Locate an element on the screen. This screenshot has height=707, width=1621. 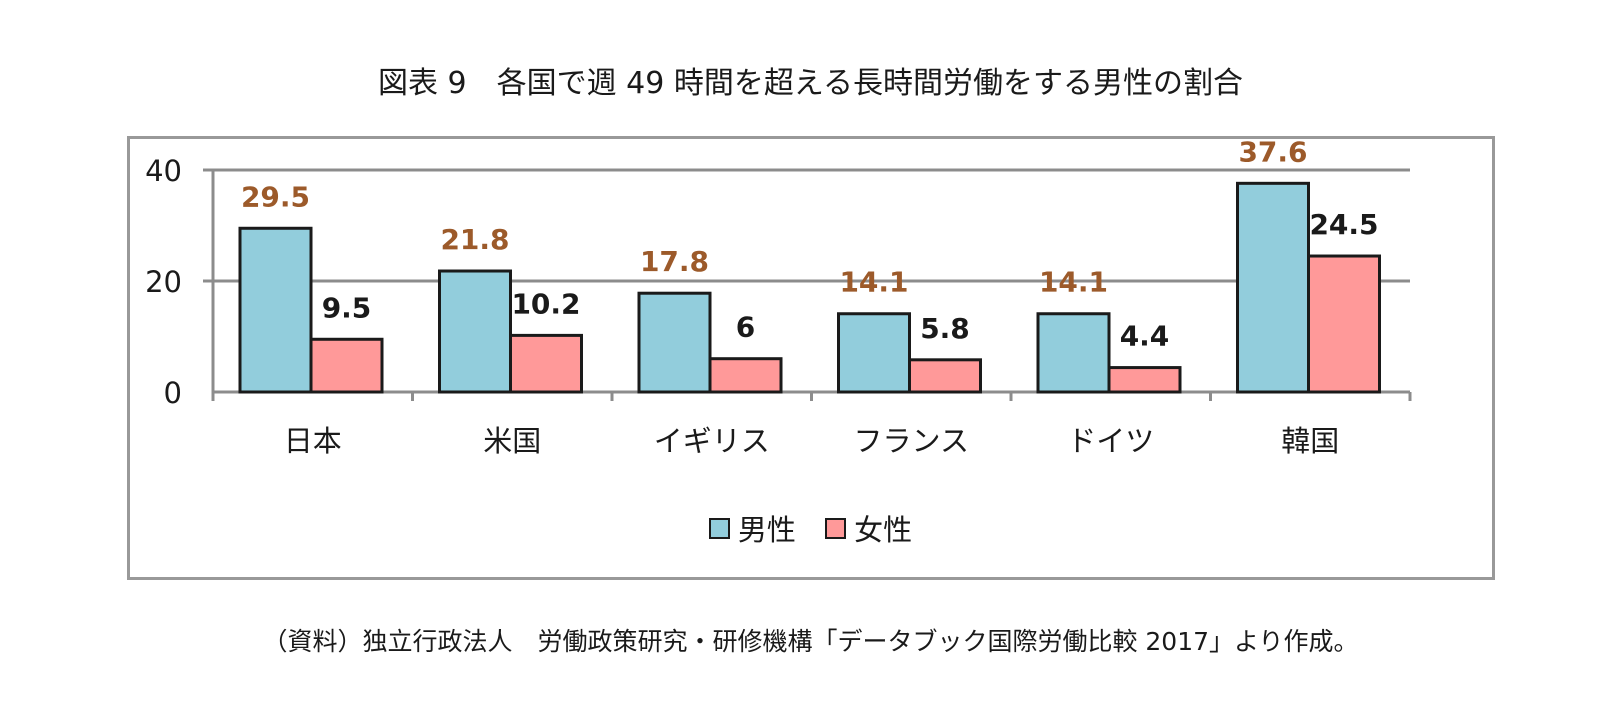
data-label-female: 6 is located at coordinates (745, 327).